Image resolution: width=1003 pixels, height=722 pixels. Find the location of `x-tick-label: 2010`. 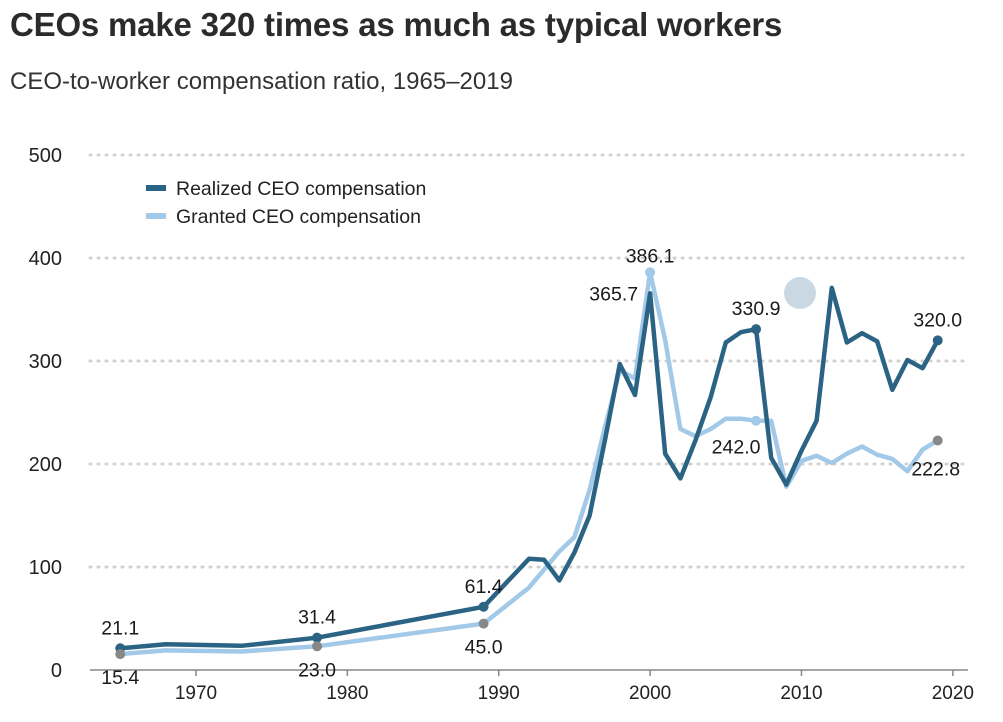

x-tick-label: 2010 is located at coordinates (801, 693).